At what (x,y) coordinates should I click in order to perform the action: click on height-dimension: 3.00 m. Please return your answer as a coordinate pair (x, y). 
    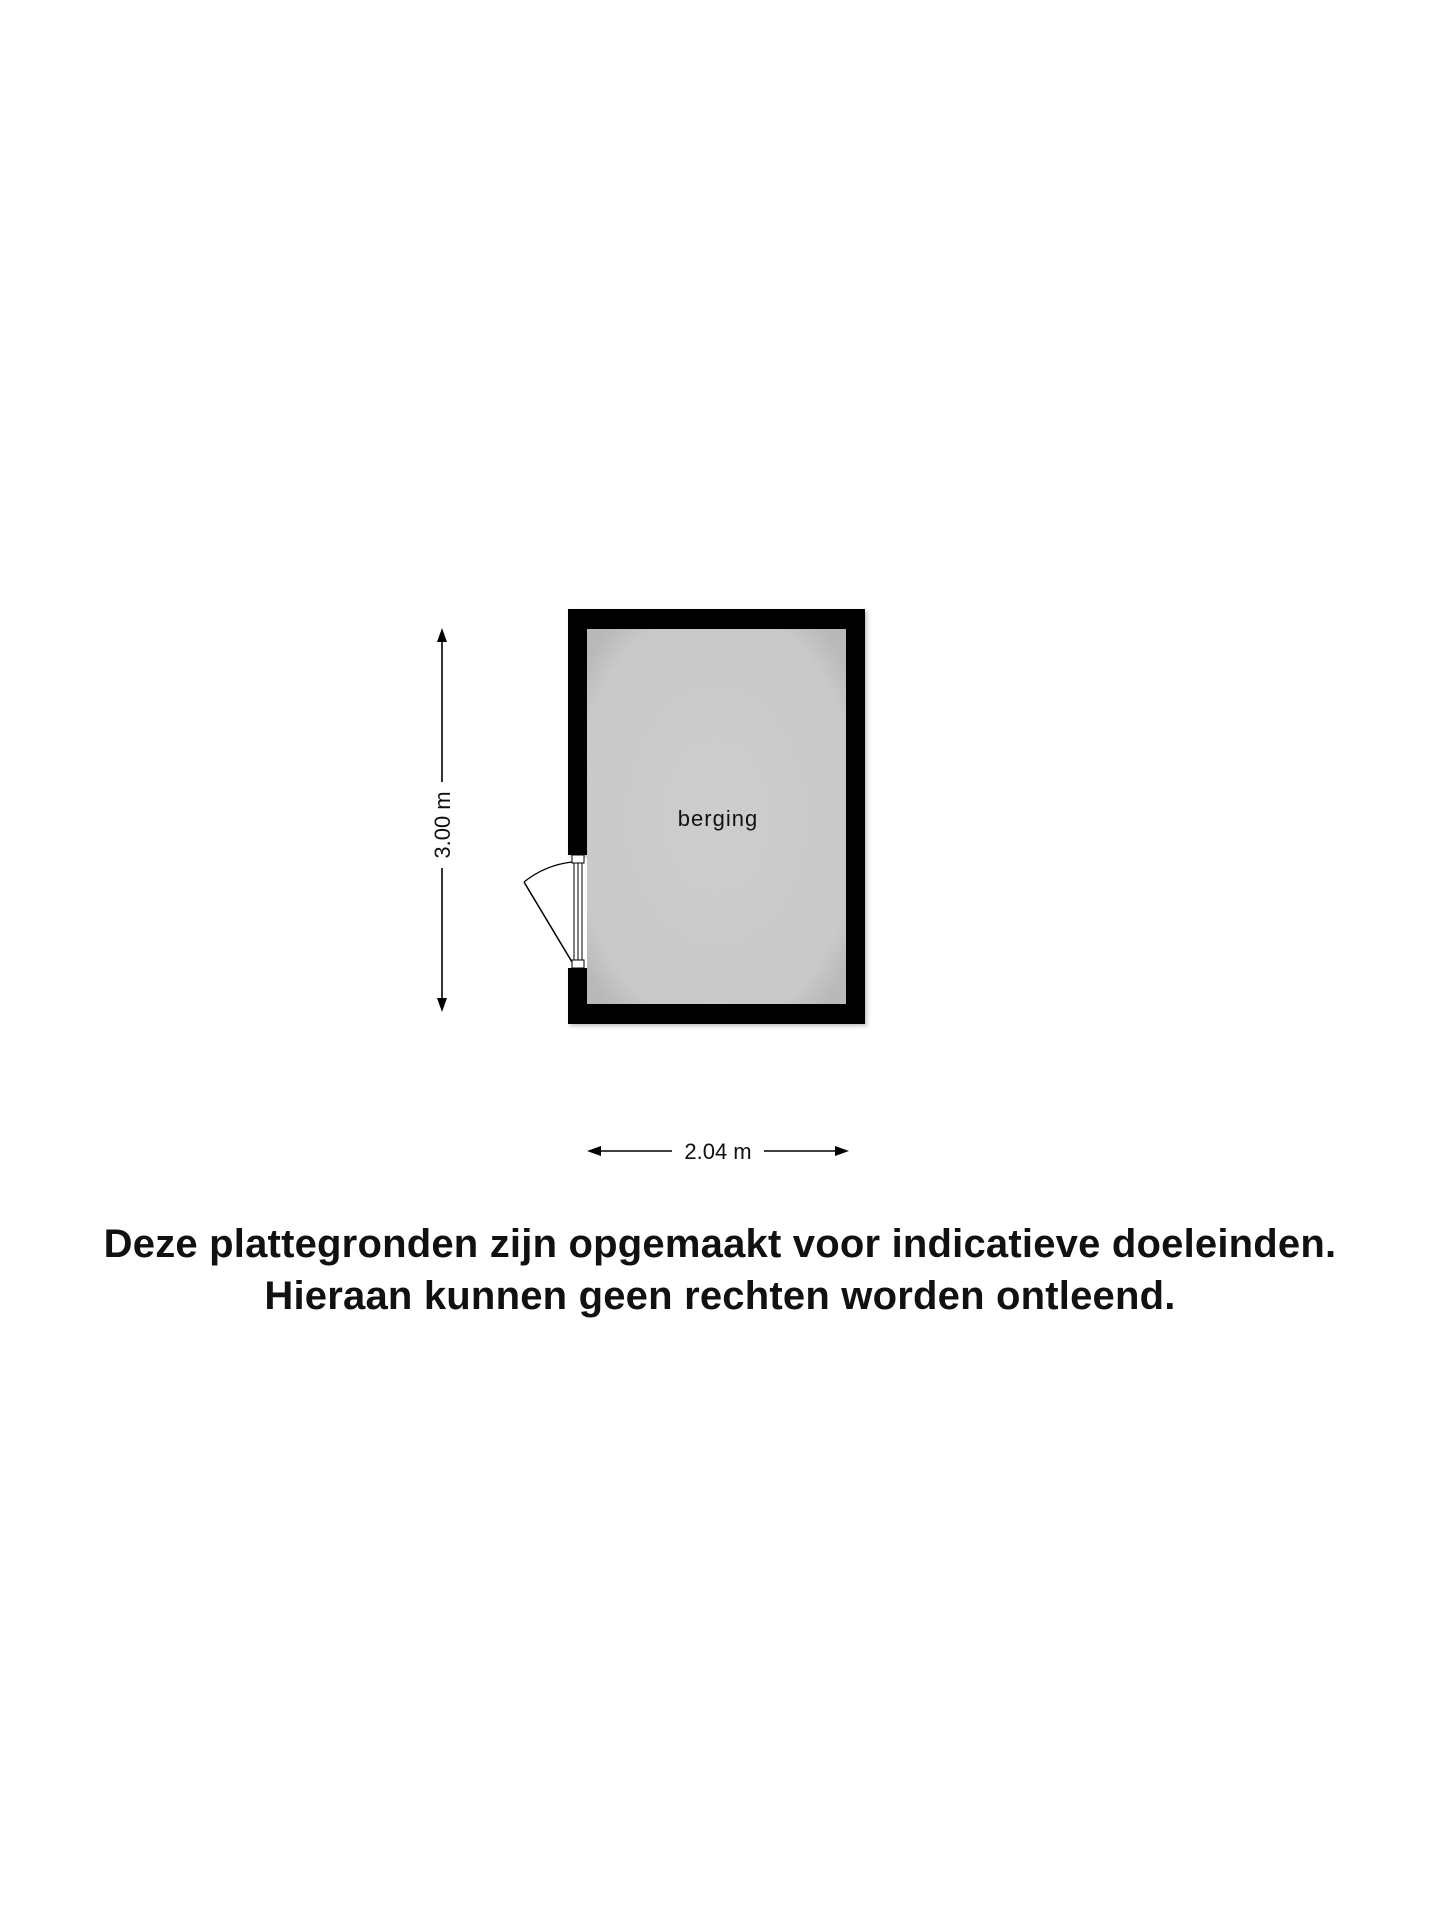
    Looking at the image, I should click on (442, 820).